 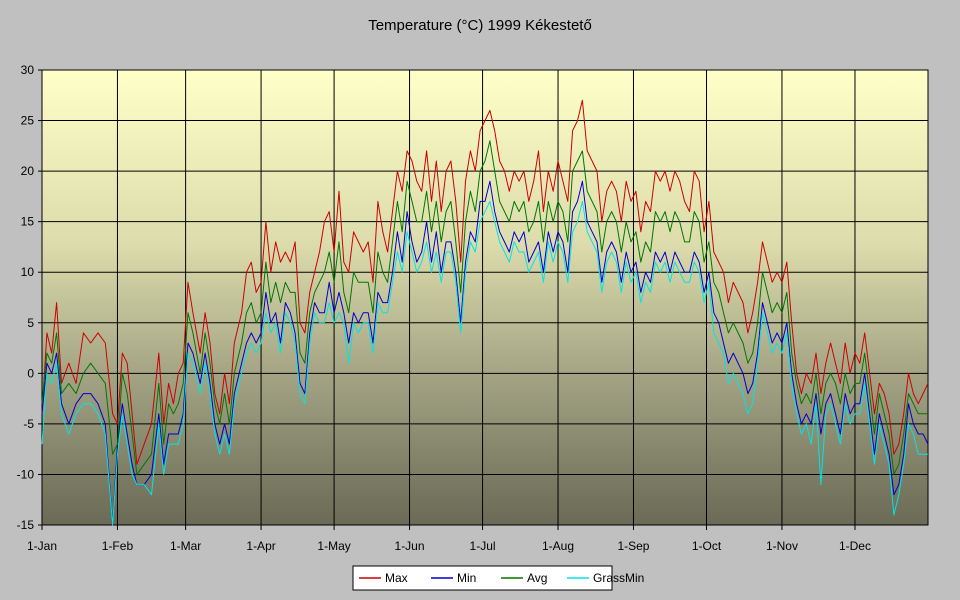 I want to click on x-tick-label: 1-Jan, so click(x=42, y=546).